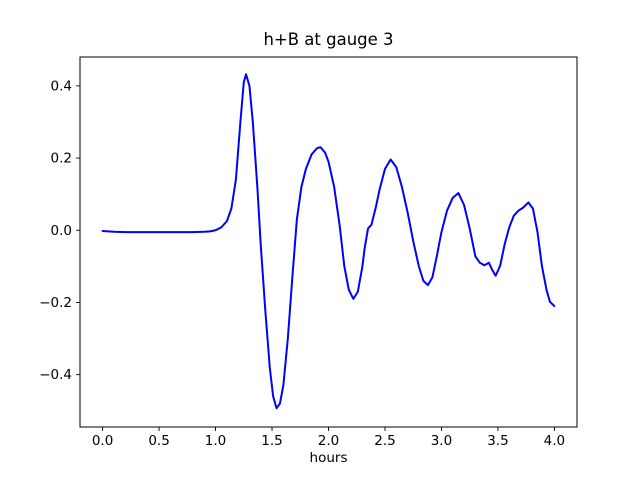 This screenshot has width=640, height=480. I want to click on x-tick-label: 0.0, so click(102, 441).